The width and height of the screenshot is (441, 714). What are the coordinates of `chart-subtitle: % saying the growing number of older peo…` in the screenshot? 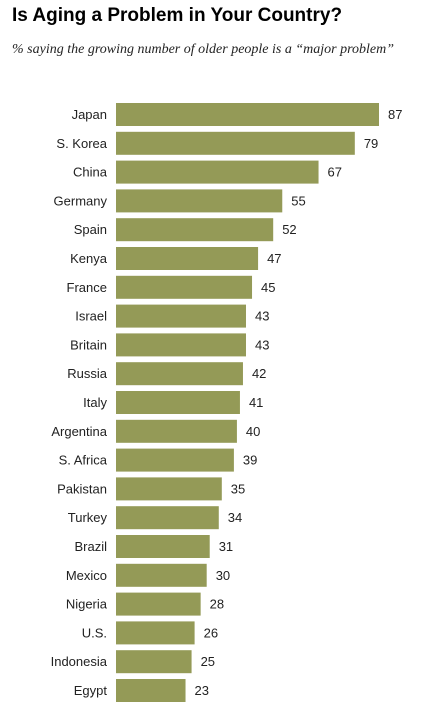 It's located at (203, 49).